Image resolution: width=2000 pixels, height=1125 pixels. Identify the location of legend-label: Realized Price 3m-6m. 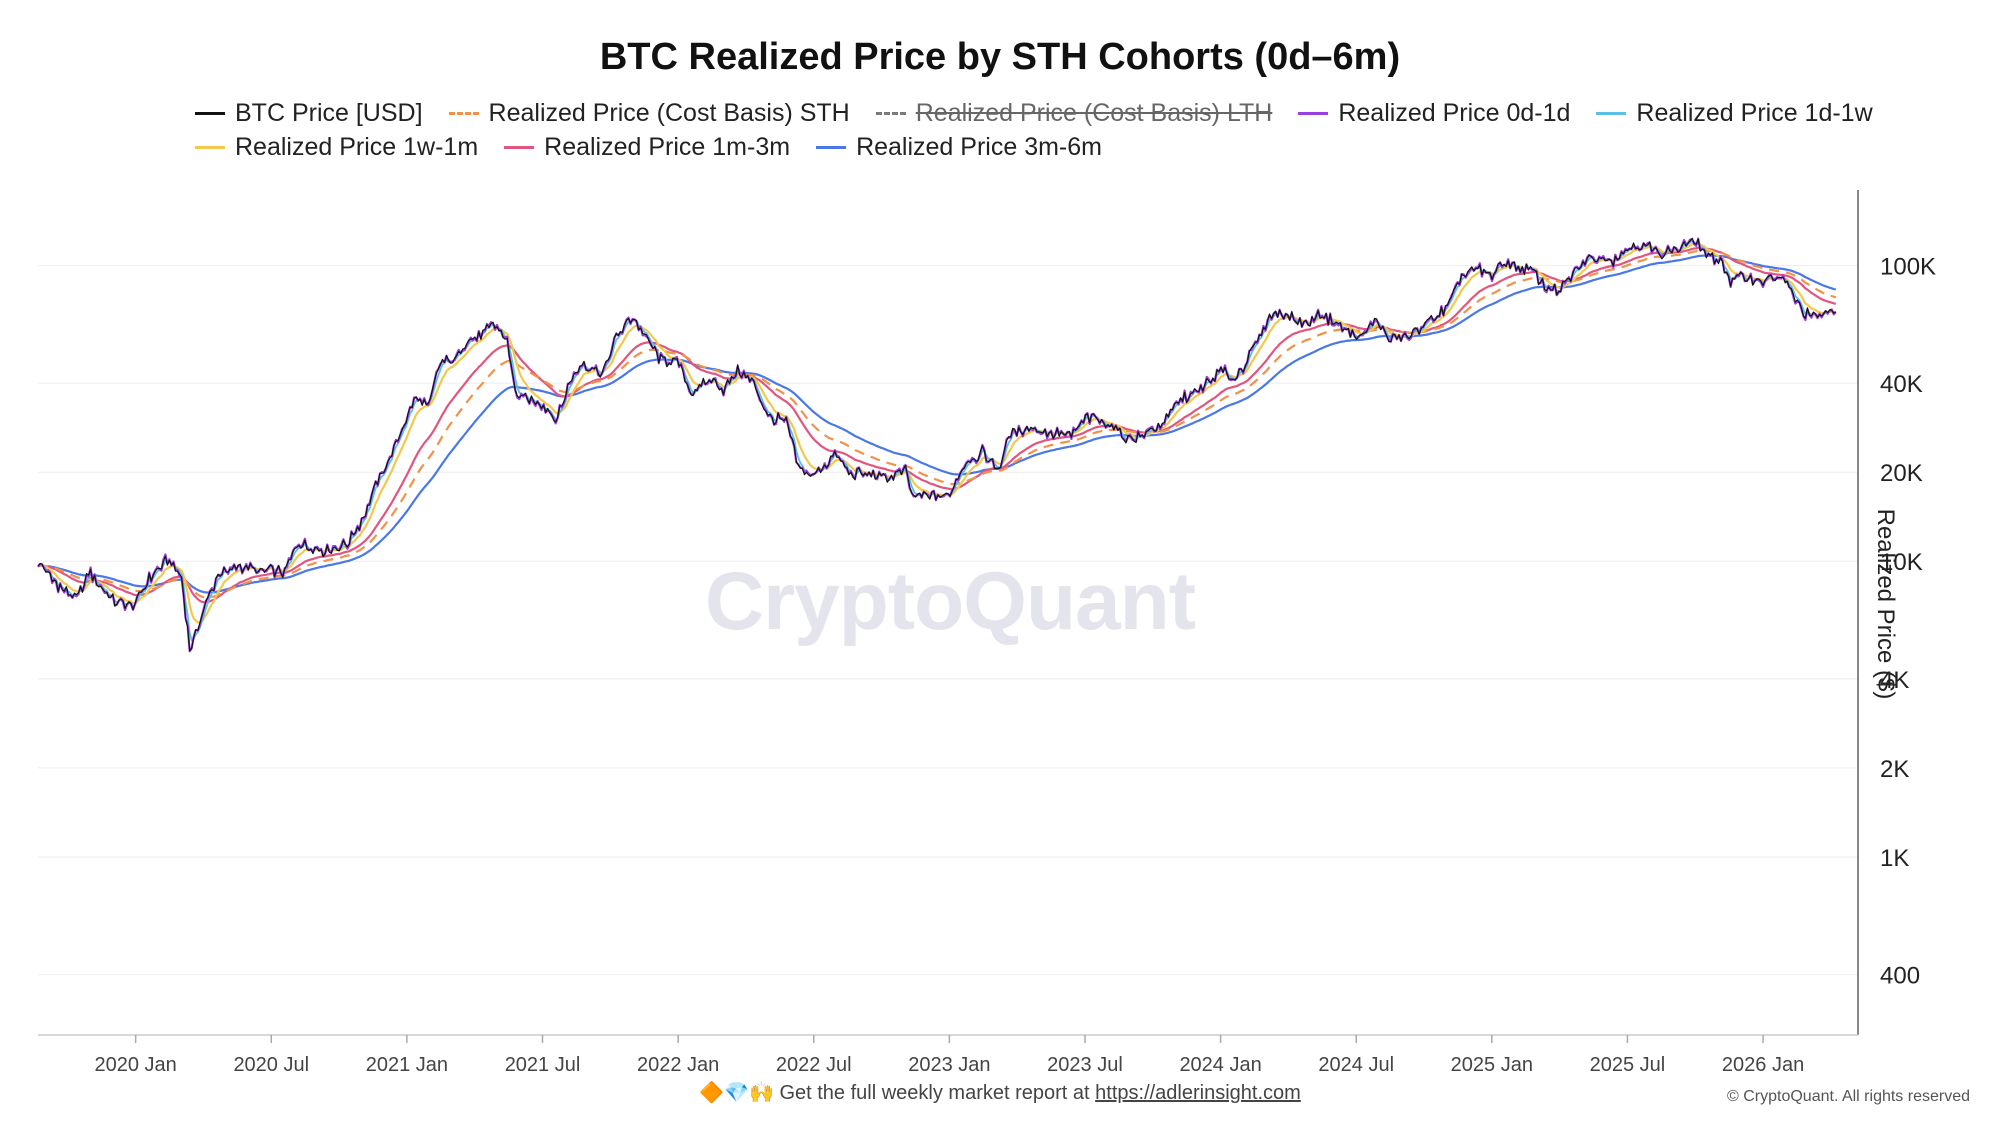
(979, 147).